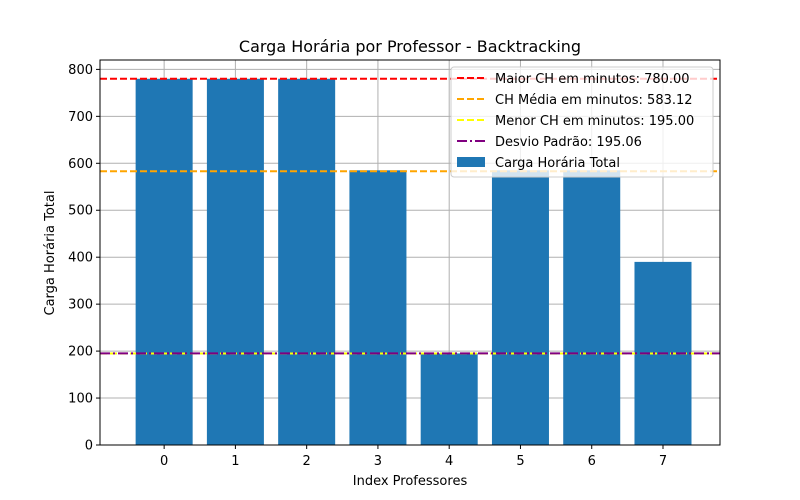 The image size is (800, 500). What do you see at coordinates (50, 253) in the screenshot?
I see `y-axis-label: Carga Horária Total` at bounding box center [50, 253].